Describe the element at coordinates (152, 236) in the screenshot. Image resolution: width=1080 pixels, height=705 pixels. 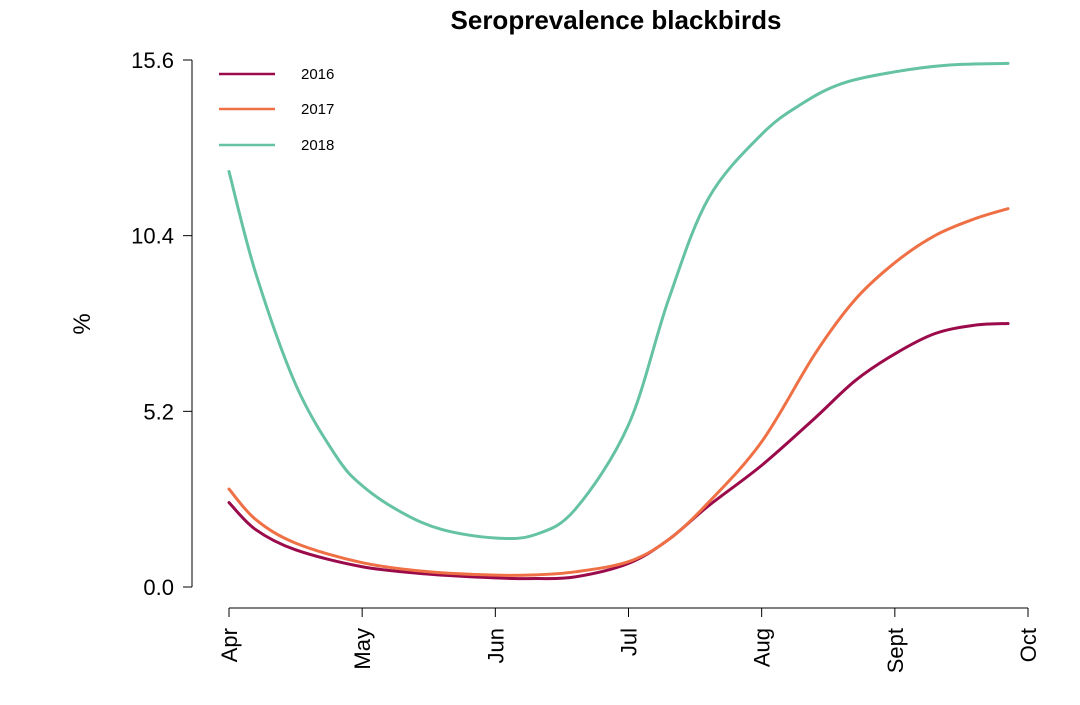
I see `y-tick-label: 10.4` at that location.